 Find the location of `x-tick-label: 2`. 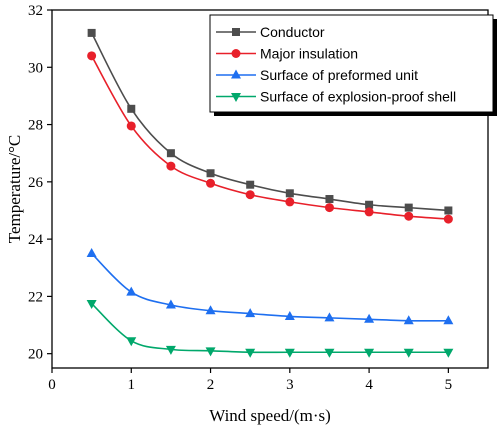

x-tick-label: 2 is located at coordinates (211, 385).